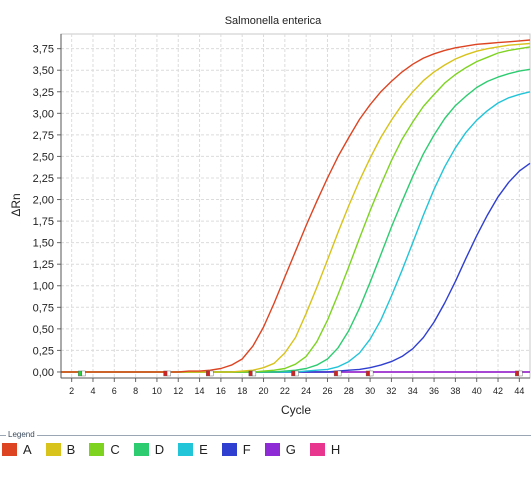  Describe the element at coordinates (43, 222) in the screenshot. I see `y-tick-label: 1,75` at that location.